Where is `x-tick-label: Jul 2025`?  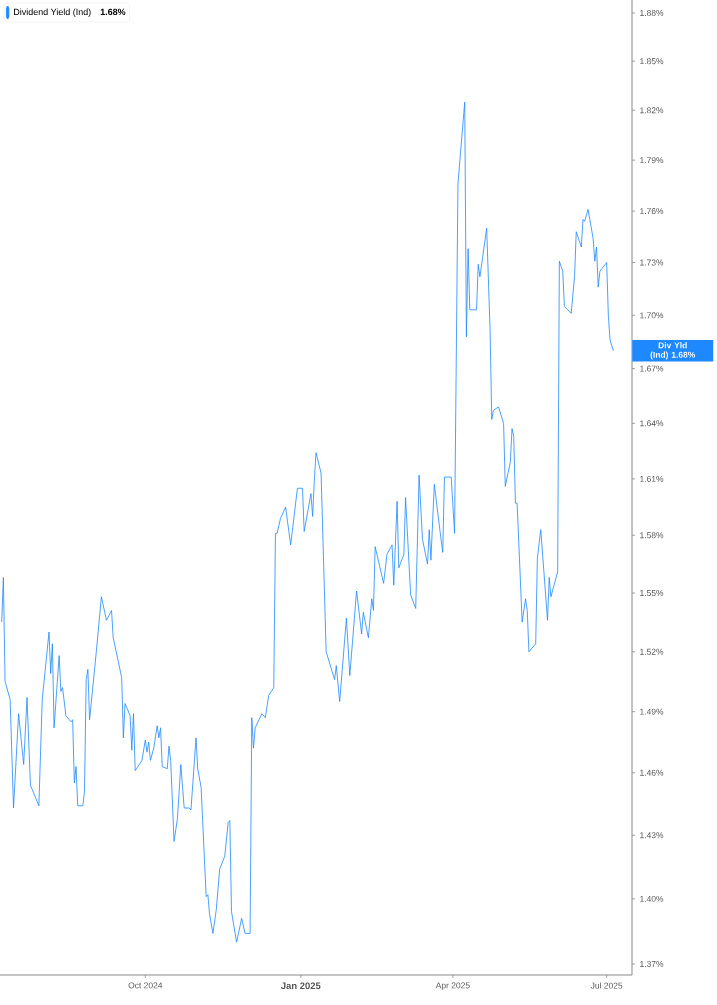 x-tick-label: Jul 2025 is located at coordinates (606, 985).